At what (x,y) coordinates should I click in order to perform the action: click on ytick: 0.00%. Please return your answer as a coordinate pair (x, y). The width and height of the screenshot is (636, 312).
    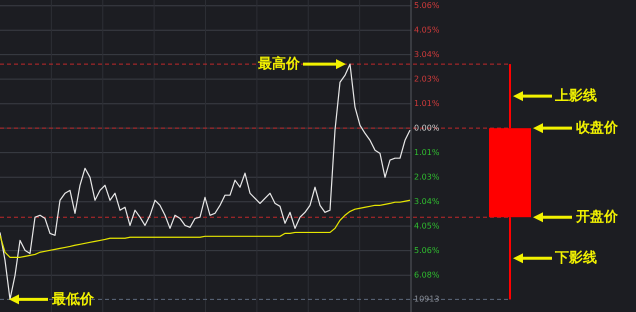
    Looking at the image, I should click on (427, 127).